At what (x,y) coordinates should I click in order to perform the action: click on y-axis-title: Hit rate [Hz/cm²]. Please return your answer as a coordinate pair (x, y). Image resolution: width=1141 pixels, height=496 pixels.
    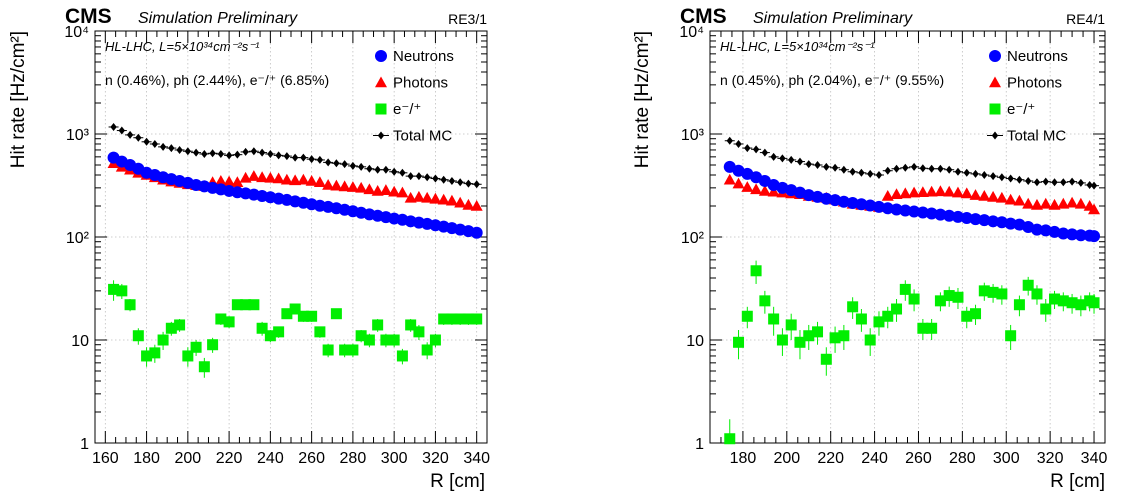
    Looking at the image, I should click on (18, 99).